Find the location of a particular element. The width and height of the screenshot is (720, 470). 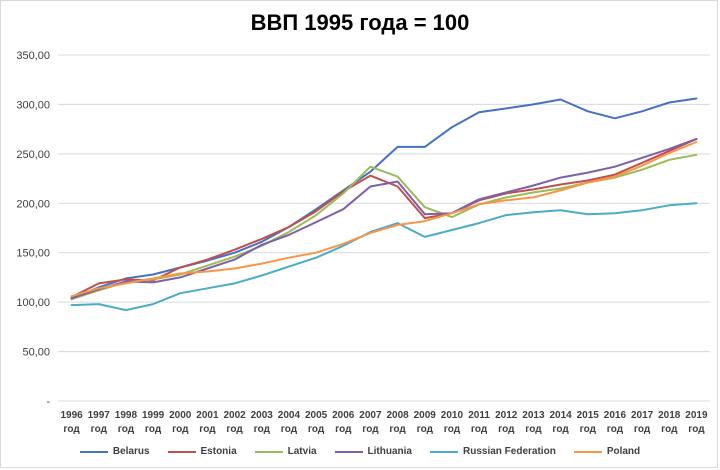

x-tick-label: 2011 is located at coordinates (479, 415).